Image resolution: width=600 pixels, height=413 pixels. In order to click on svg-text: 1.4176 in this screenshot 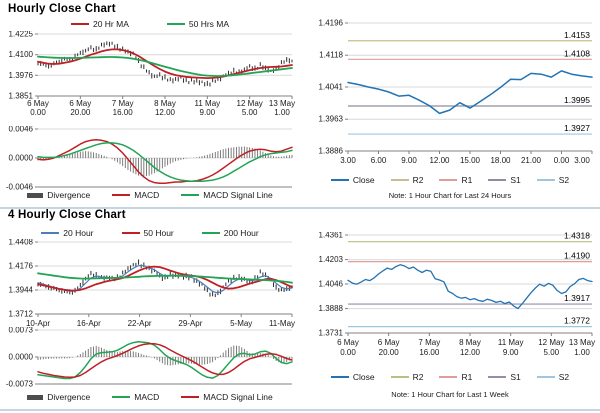, I will do `click(21, 266)`.